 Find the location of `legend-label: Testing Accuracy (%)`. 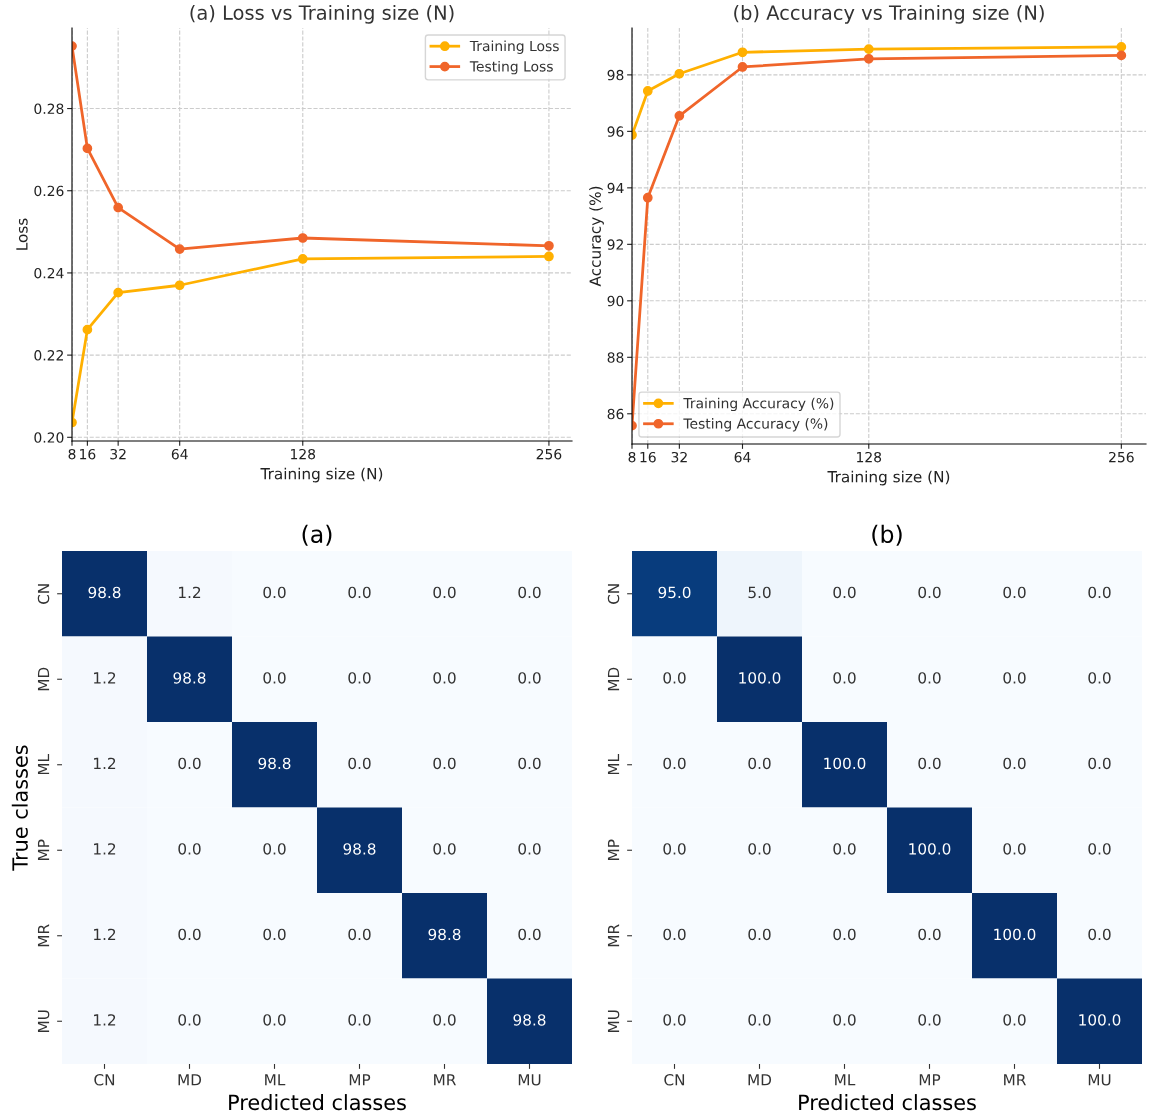

legend-label: Testing Accuracy (%) is located at coordinates (755, 425).